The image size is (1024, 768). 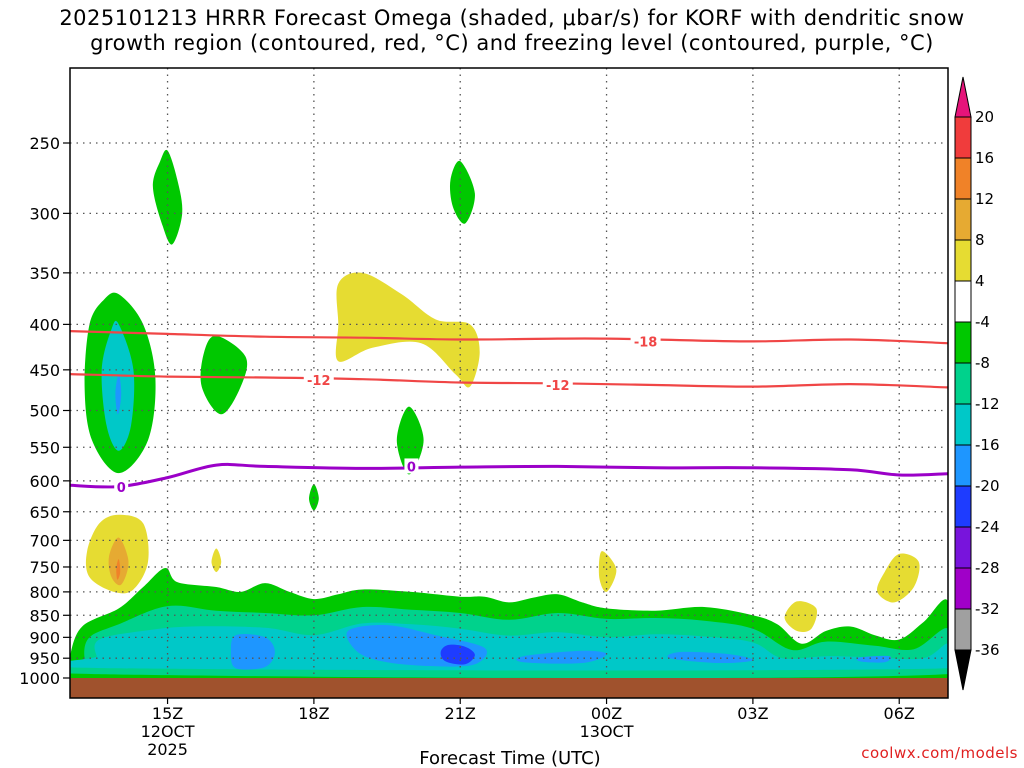 What do you see at coordinates (252, 652) in the screenshot?
I see `boundary-layer-ascent-max-a` at bounding box center [252, 652].